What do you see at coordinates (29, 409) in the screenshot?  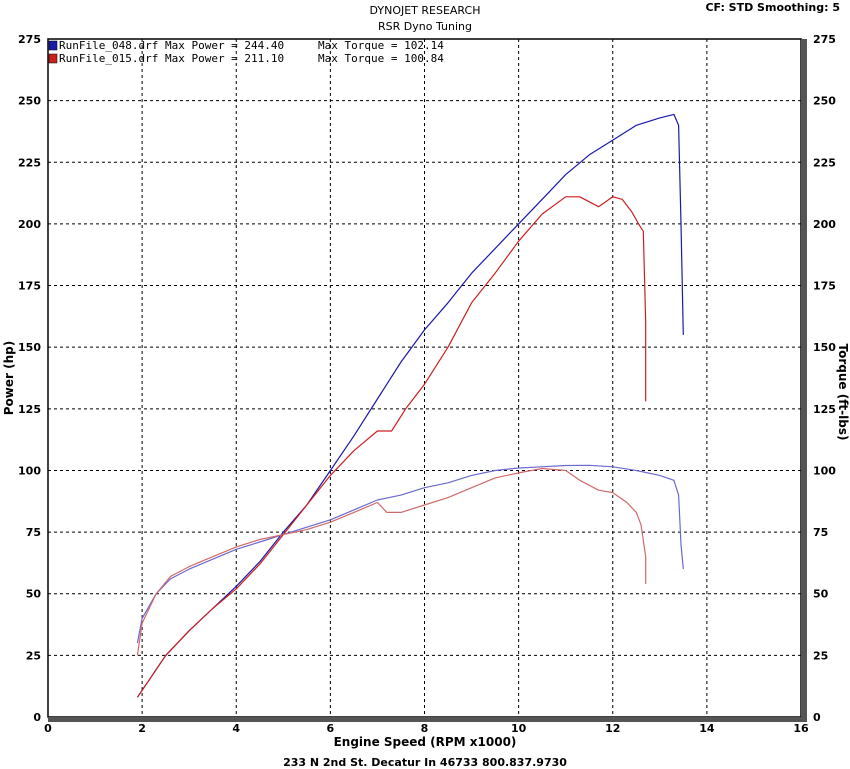 I see `y-tick-label: 125` at bounding box center [29, 409].